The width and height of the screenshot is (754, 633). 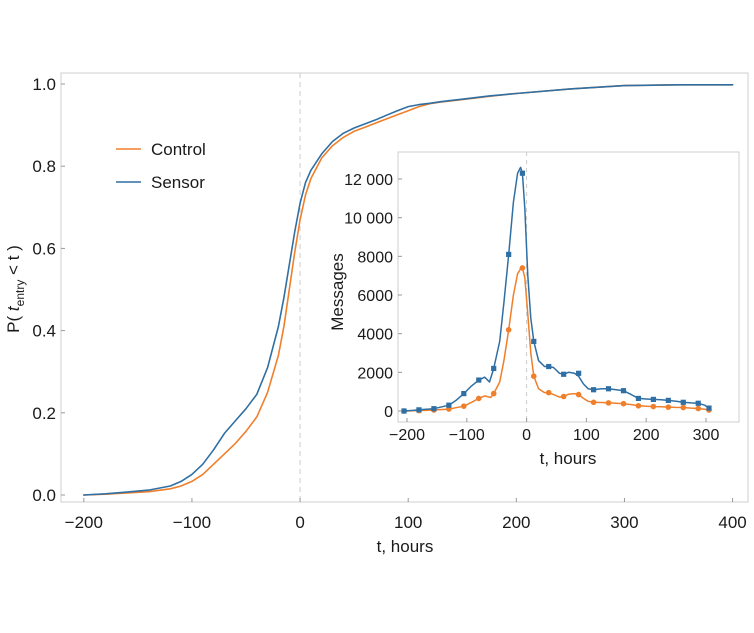 What do you see at coordinates (375, 257) in the screenshot?
I see `inset-y-tick-label: 8000` at bounding box center [375, 257].